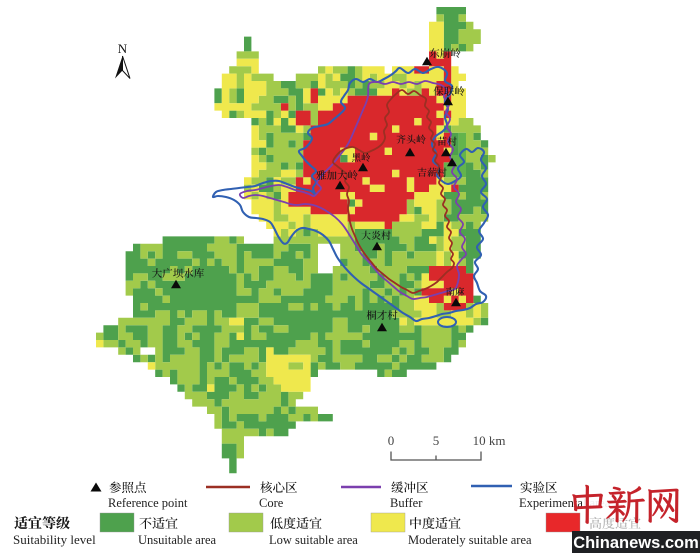 The width and height of the screenshot is (700, 553). I want to click on svg-text: 10 km, so click(489, 440).